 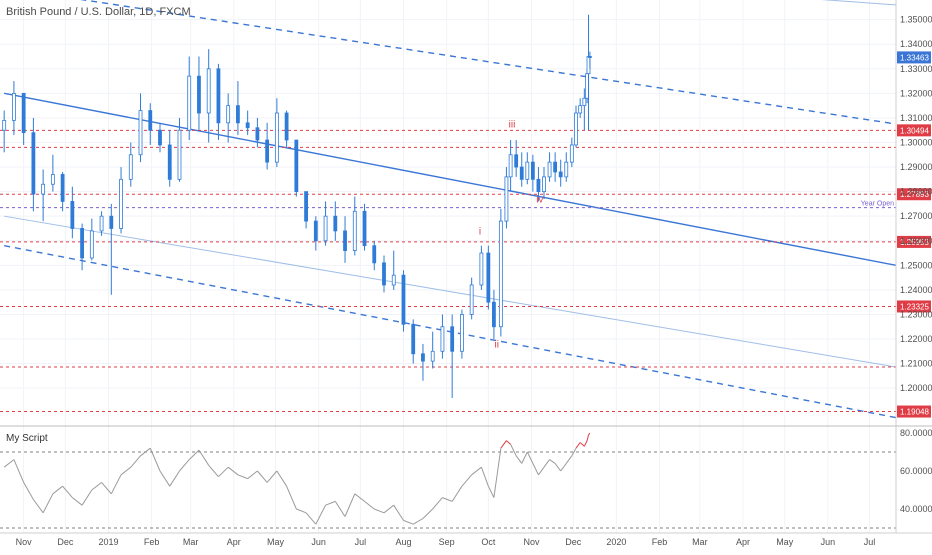 What do you see at coordinates (916, 388) in the screenshot?
I see `y-tick-label: 1.20000` at bounding box center [916, 388].